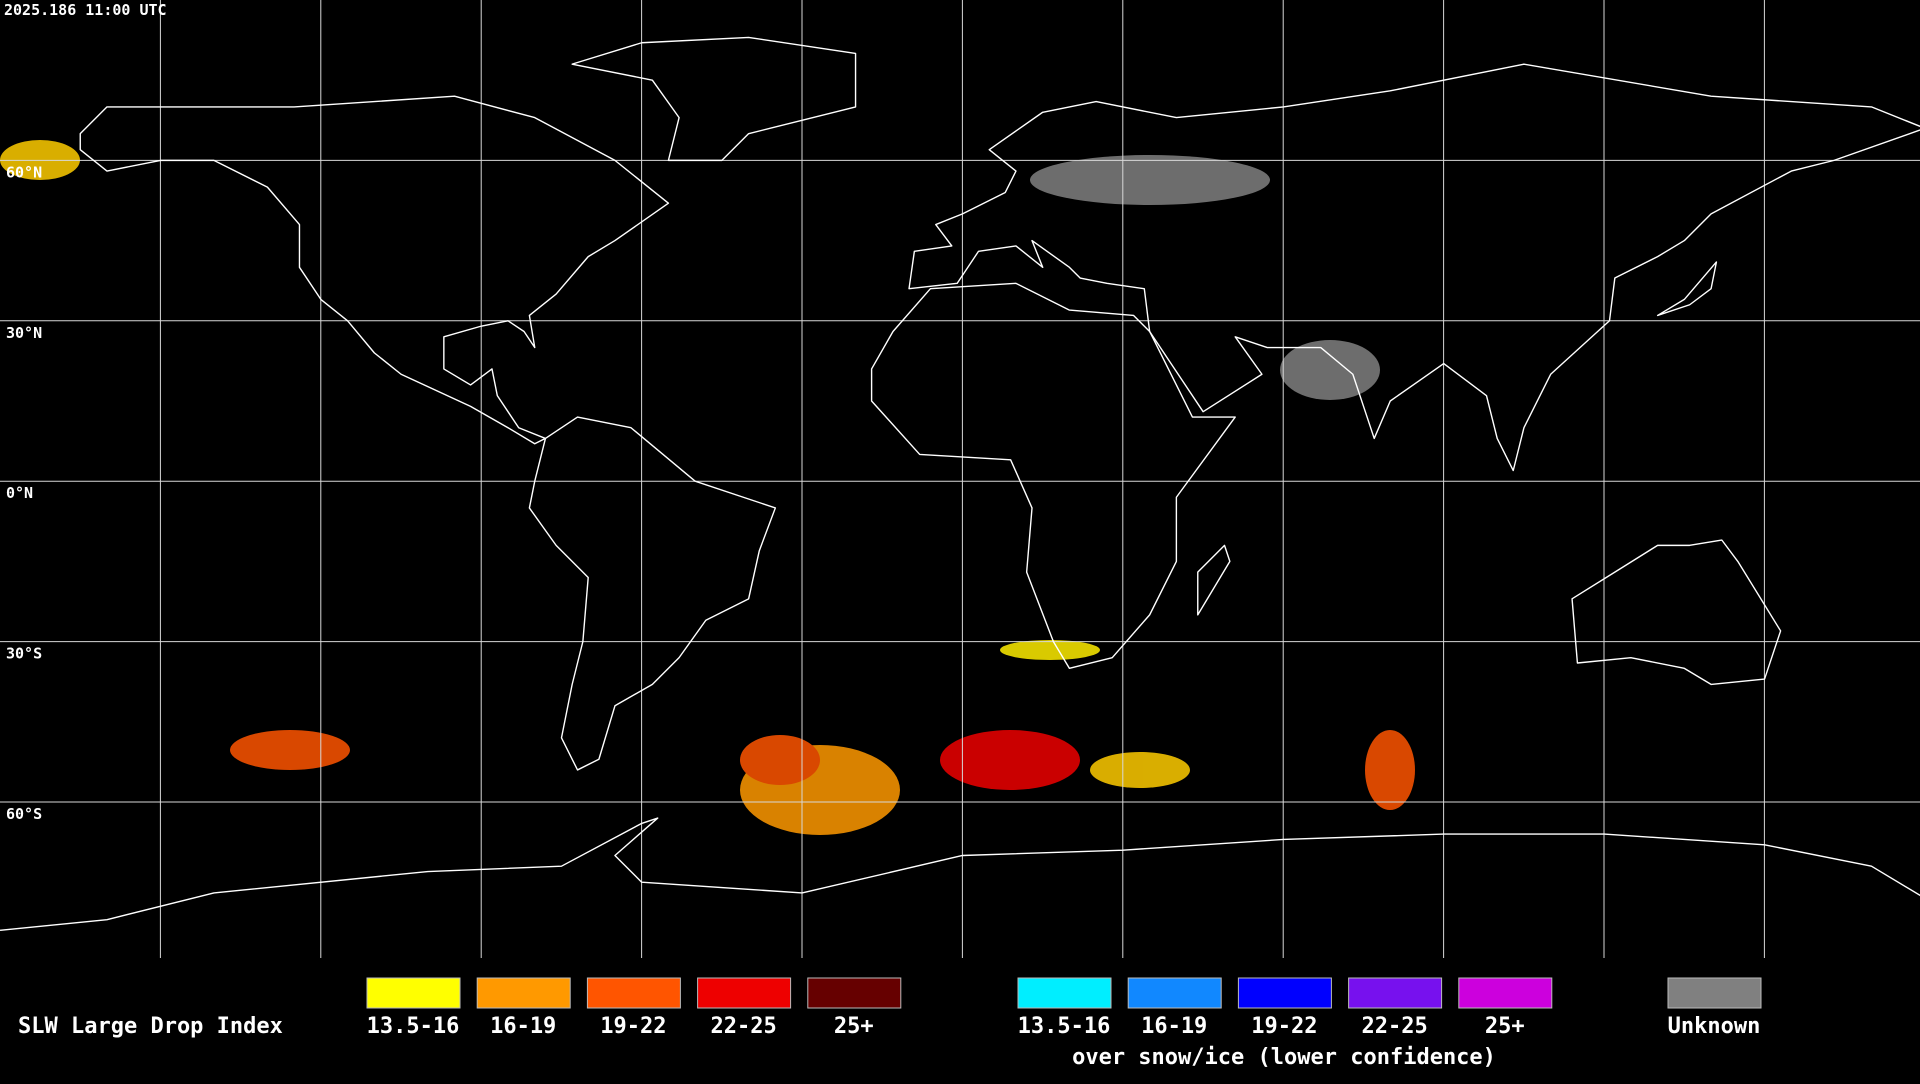 The height and width of the screenshot is (1084, 1920). Describe the element at coordinates (1714, 1026) in the screenshot. I see `legend-label: Unknown` at that location.